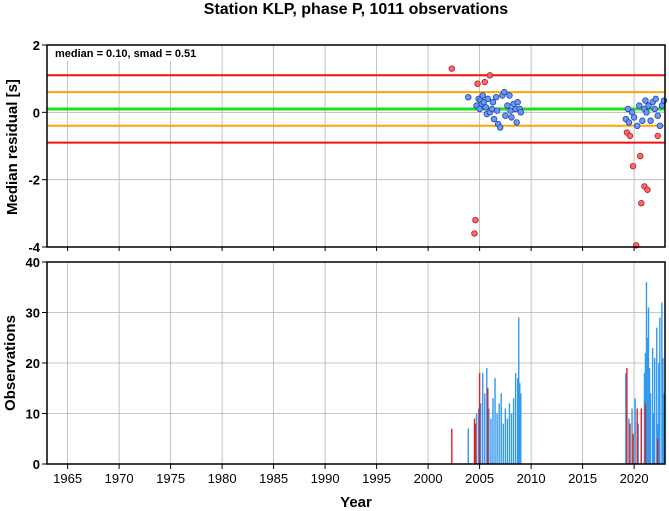 The height and width of the screenshot is (511, 669). Describe the element at coordinates (428, 478) in the screenshot. I see `x-tick-label: 2000` at that location.